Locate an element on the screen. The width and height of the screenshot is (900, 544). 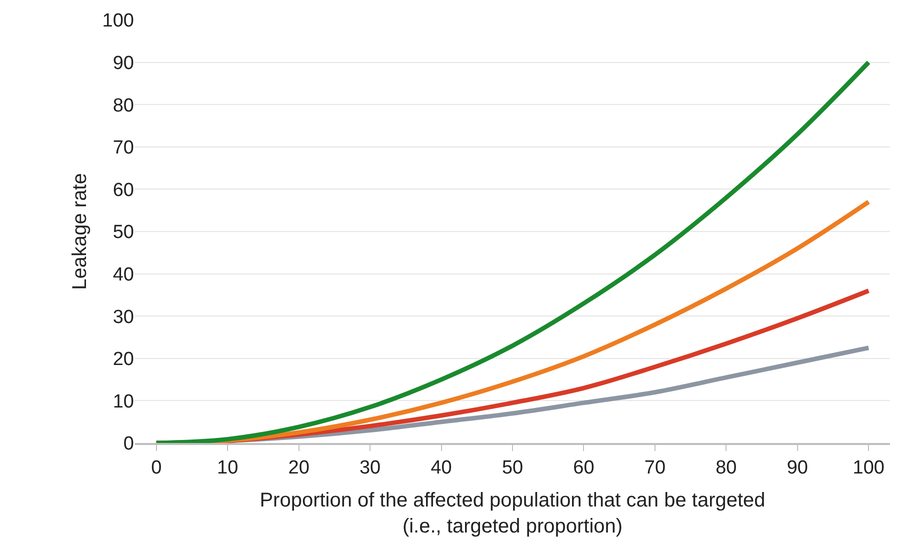
x-tick-label: 70 is located at coordinates (655, 468).